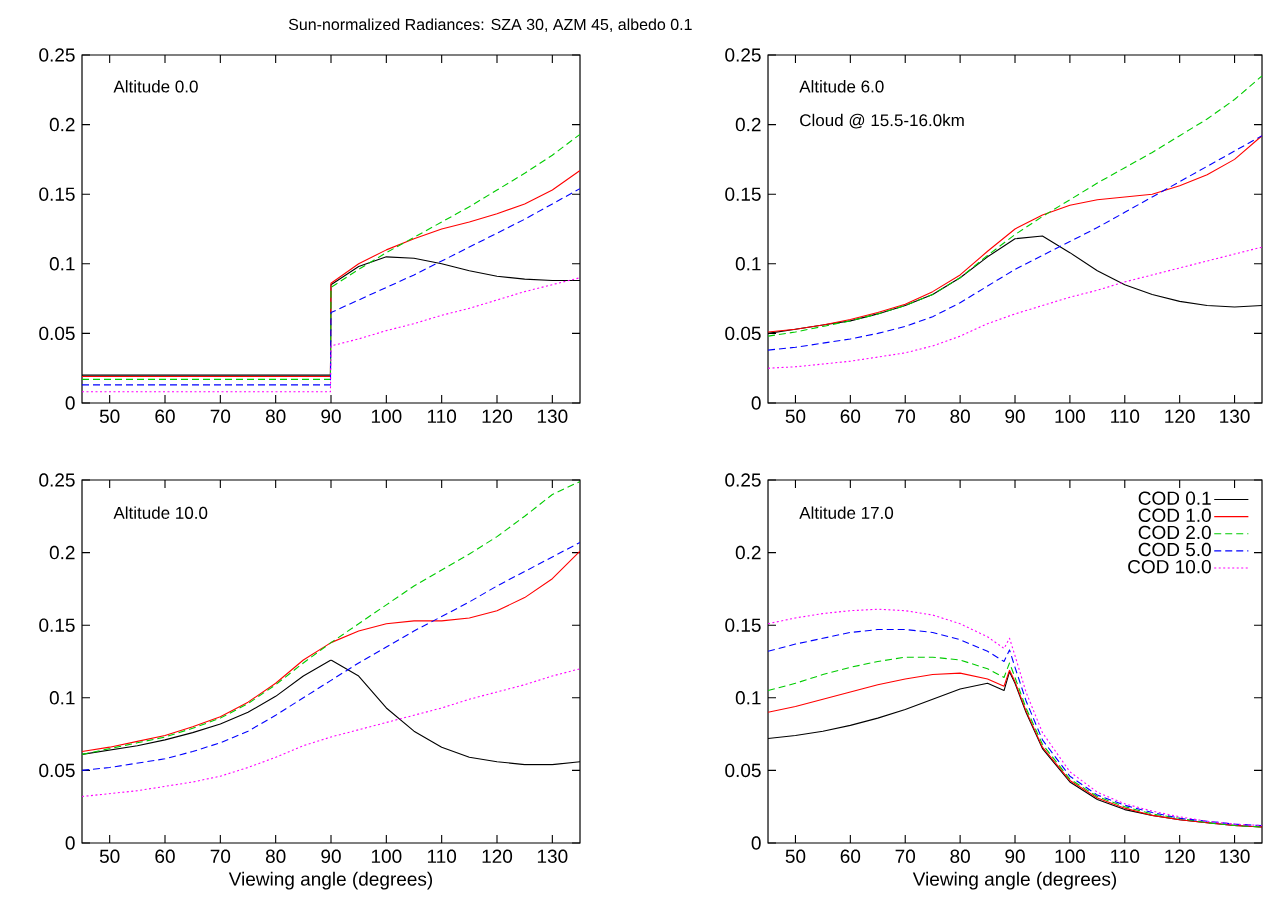  I want to click on legend-label: COD 2.0, so click(1174, 532).